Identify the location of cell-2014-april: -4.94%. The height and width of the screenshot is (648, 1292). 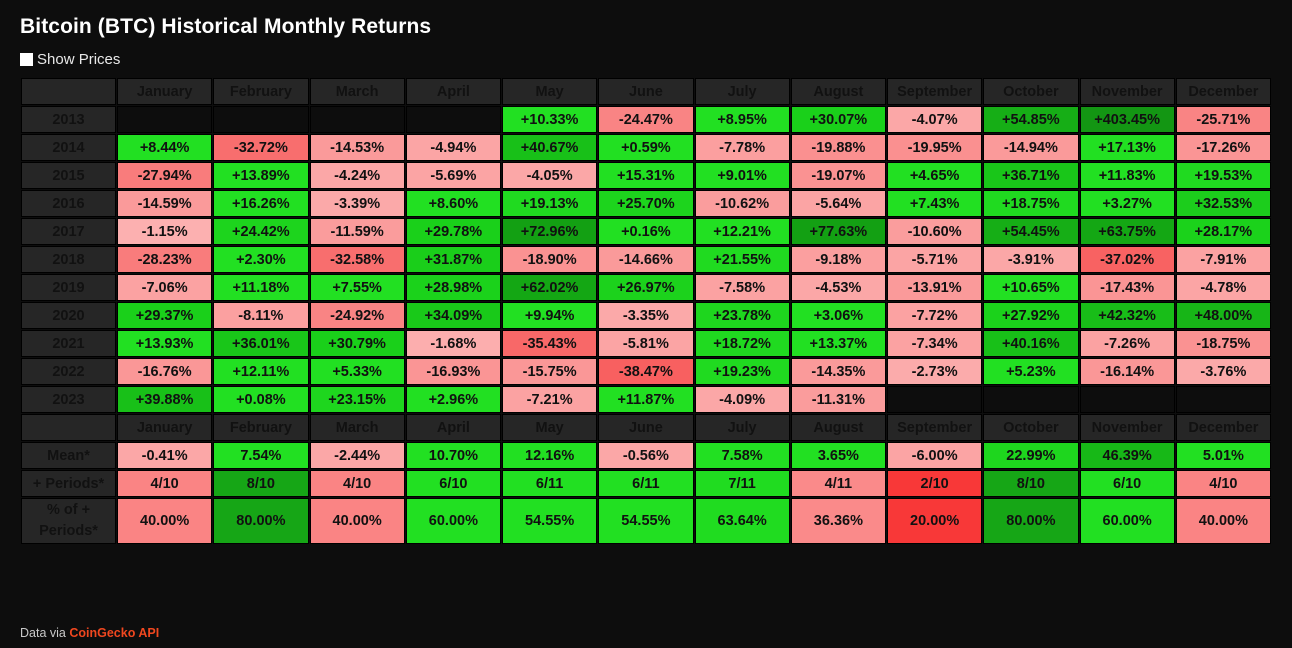
(453, 147).